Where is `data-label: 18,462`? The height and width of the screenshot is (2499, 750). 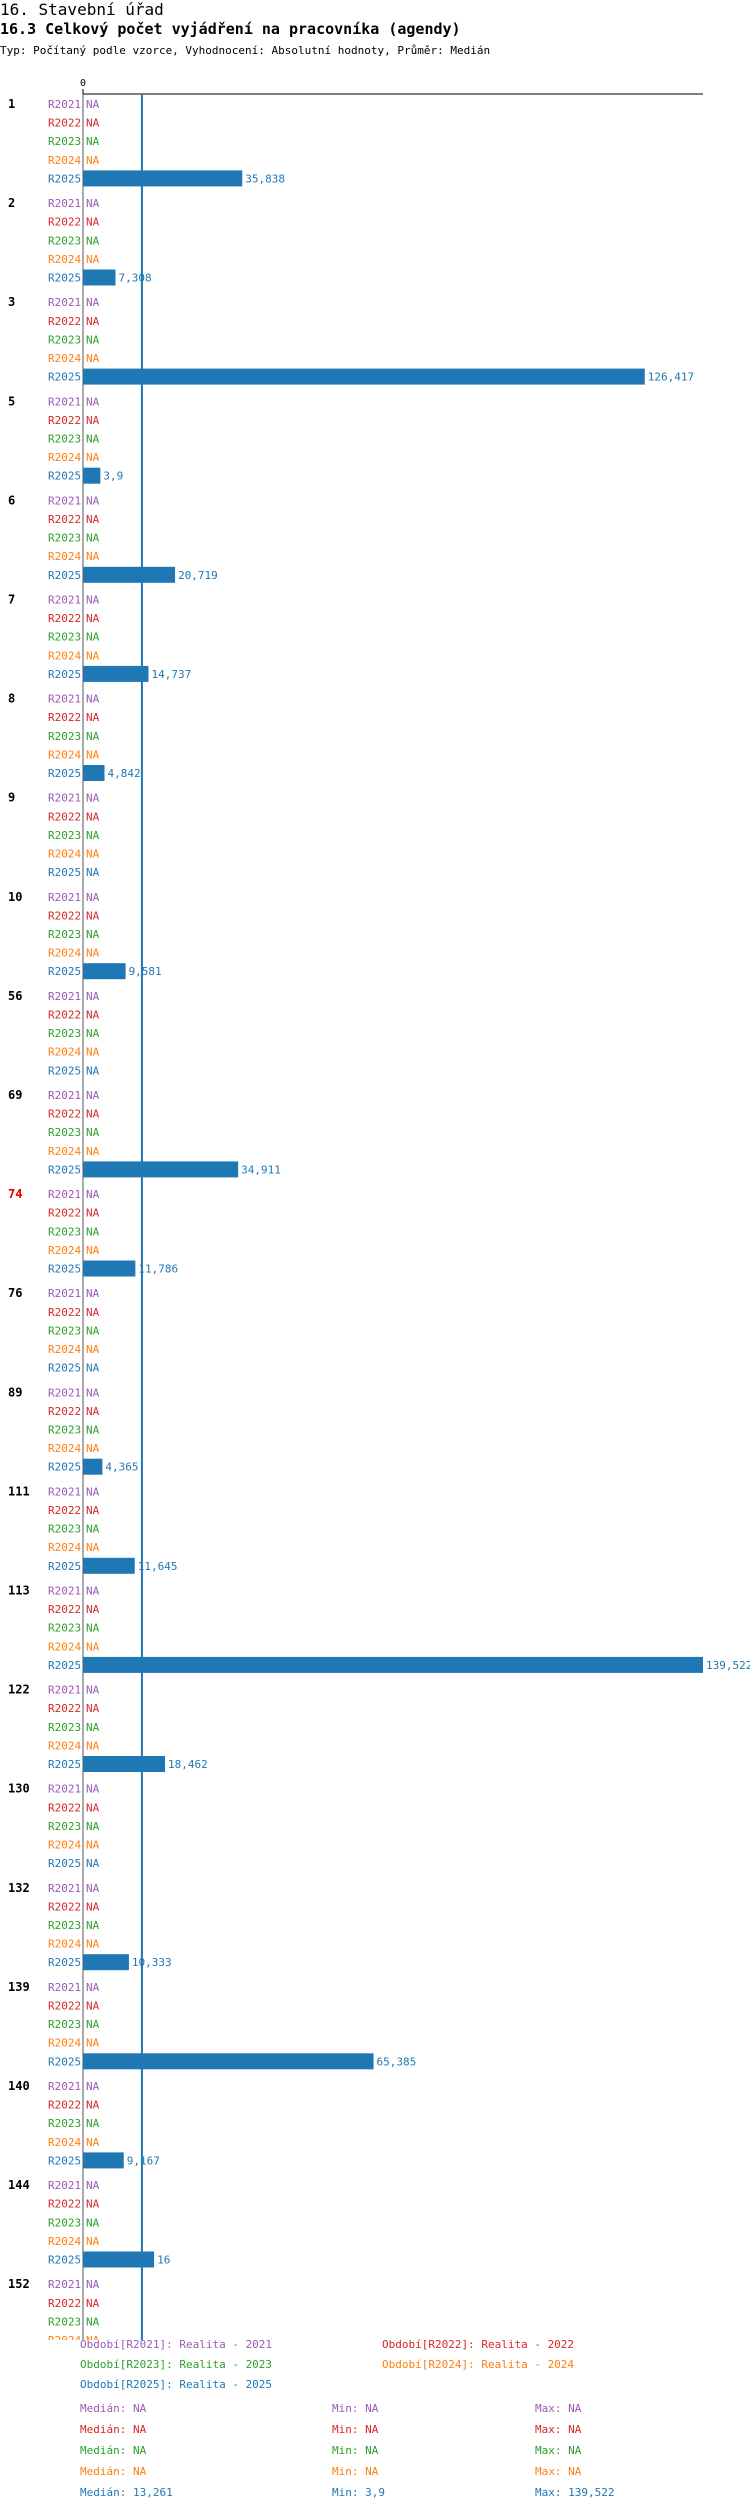
data-label: 18,462 is located at coordinates (188, 1764).